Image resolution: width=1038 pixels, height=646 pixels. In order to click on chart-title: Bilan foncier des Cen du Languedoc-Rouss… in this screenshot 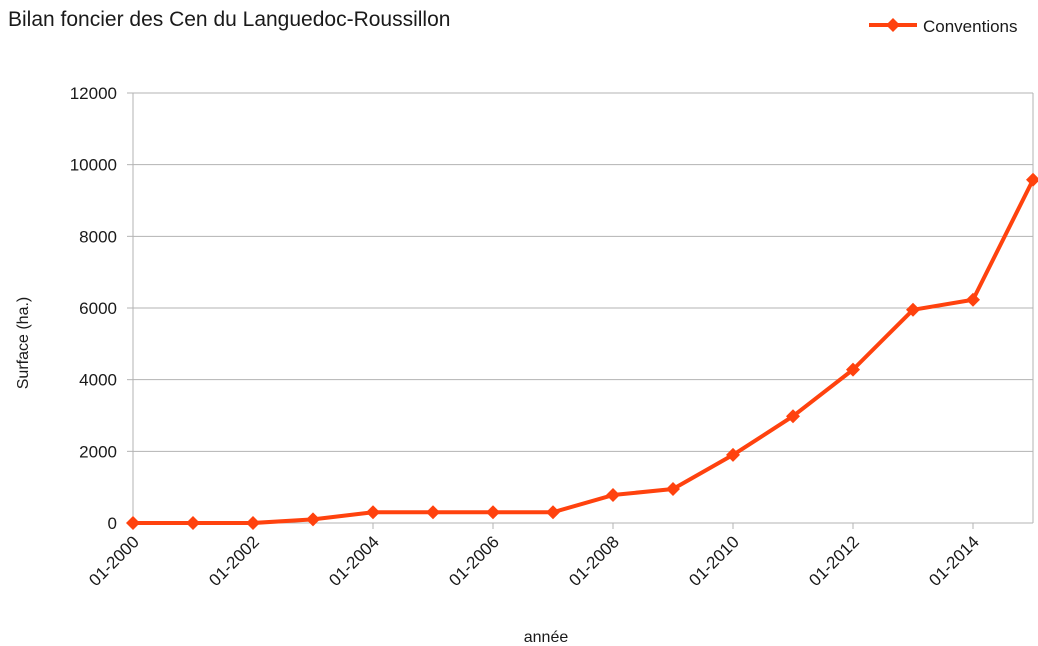, I will do `click(229, 19)`.